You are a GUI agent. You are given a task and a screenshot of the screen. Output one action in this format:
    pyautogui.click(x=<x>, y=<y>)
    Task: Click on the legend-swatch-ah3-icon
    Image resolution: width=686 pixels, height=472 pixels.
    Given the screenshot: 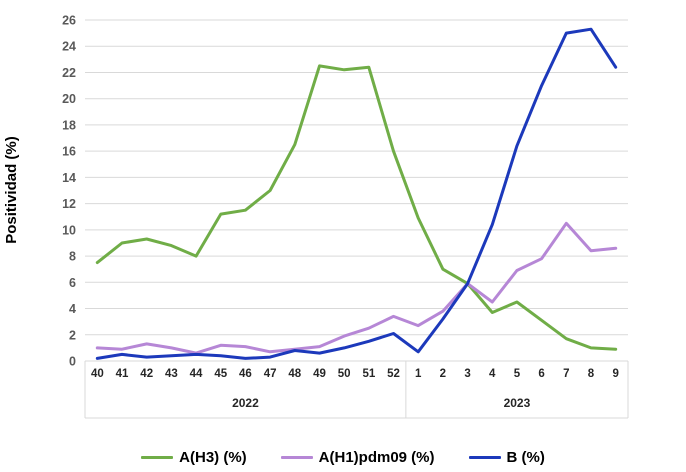 What is the action you would take?
    pyautogui.click(x=157, y=457)
    